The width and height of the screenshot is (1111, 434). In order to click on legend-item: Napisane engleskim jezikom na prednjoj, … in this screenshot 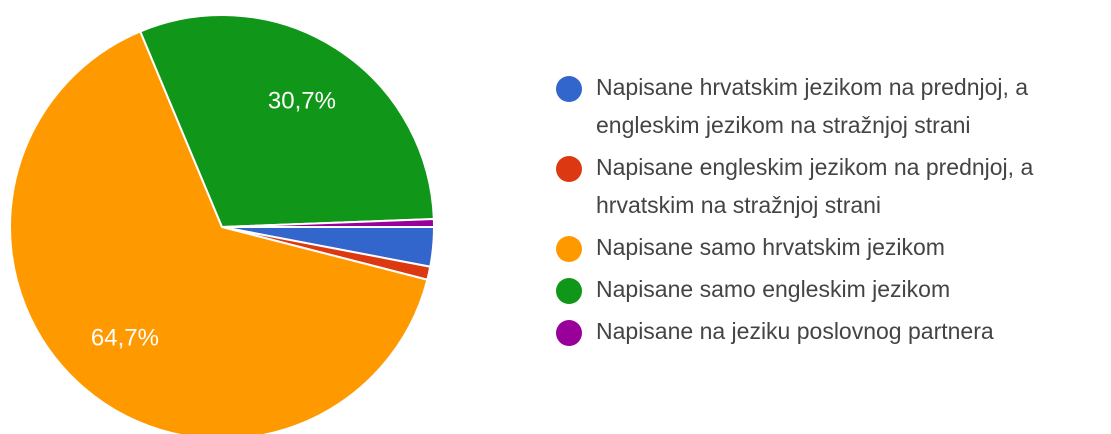, I will do `click(828, 188)`.